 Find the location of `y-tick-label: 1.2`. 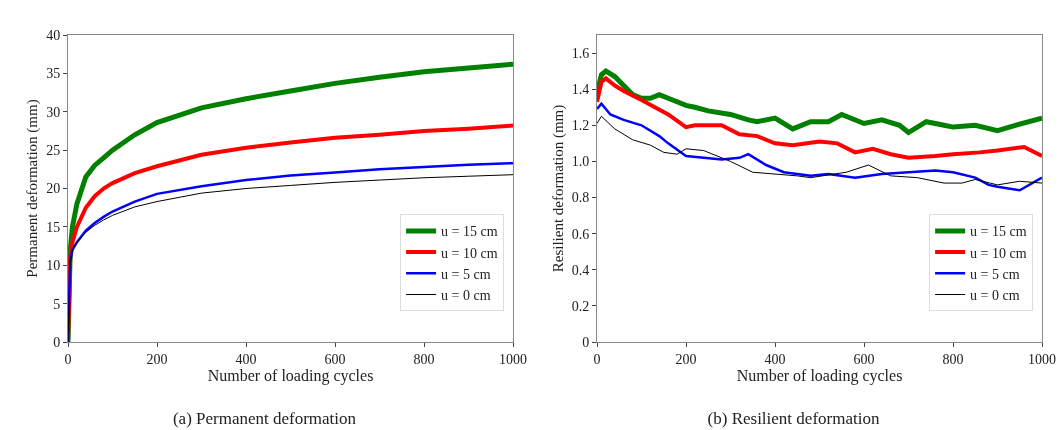

y-tick-label: 1.2 is located at coordinates (580, 126).